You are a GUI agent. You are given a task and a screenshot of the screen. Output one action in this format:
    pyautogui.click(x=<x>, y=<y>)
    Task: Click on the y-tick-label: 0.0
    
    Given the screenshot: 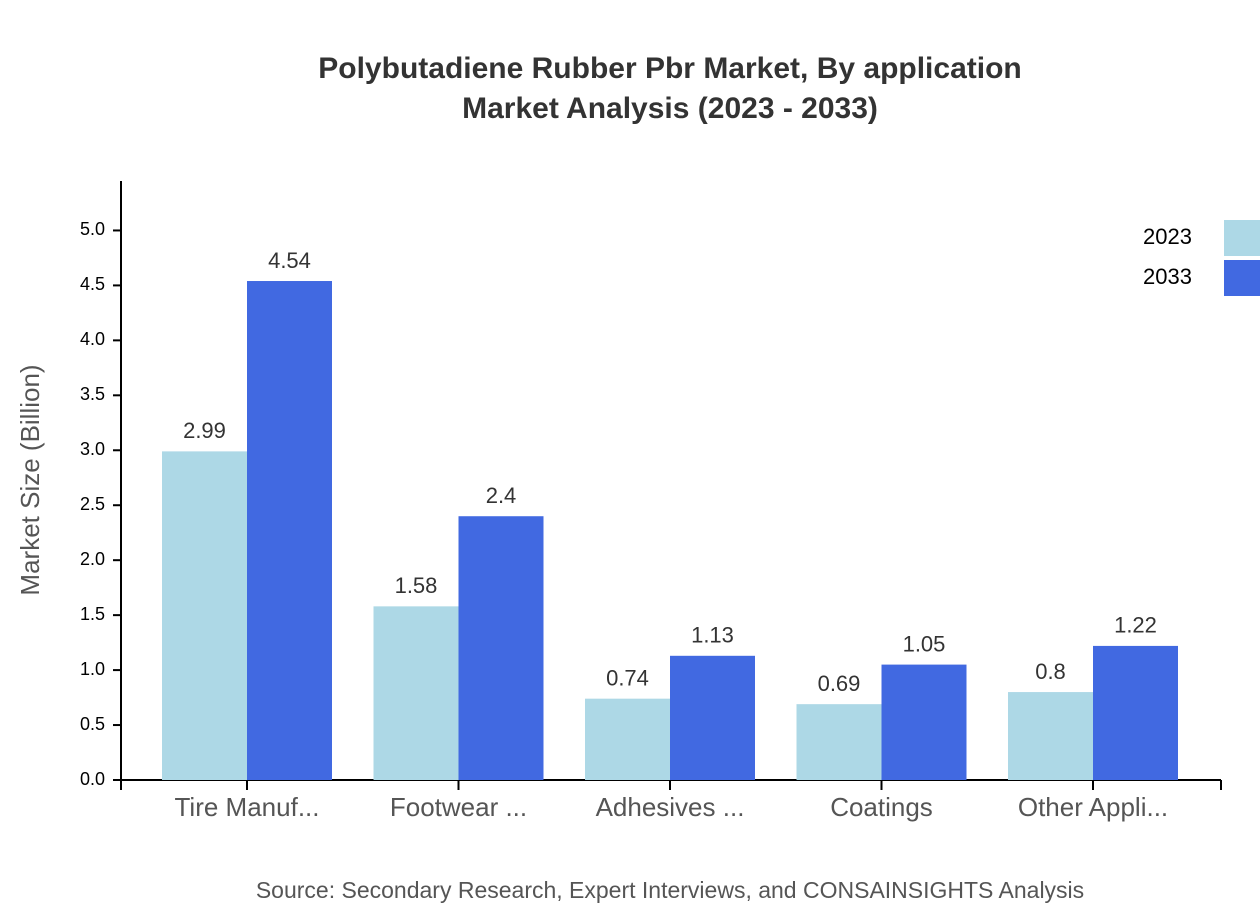 What is the action you would take?
    pyautogui.click(x=92, y=779)
    